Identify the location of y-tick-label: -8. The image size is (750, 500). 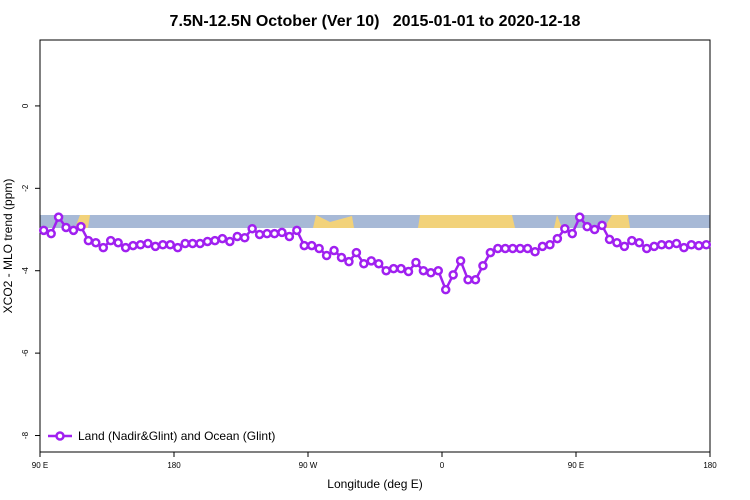
(25, 435).